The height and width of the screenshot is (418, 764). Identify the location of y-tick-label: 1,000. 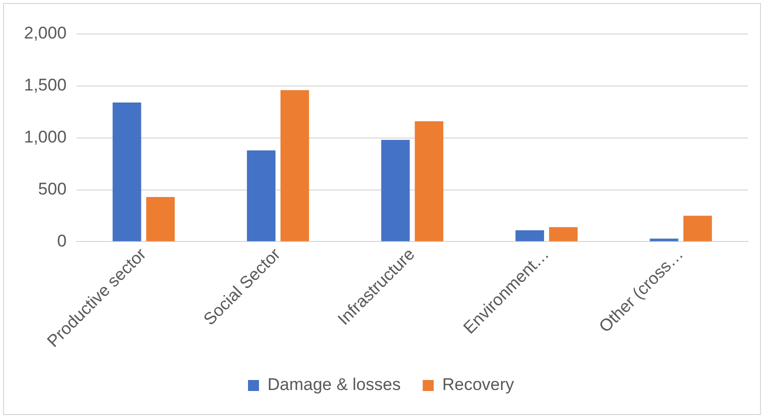
(45, 137).